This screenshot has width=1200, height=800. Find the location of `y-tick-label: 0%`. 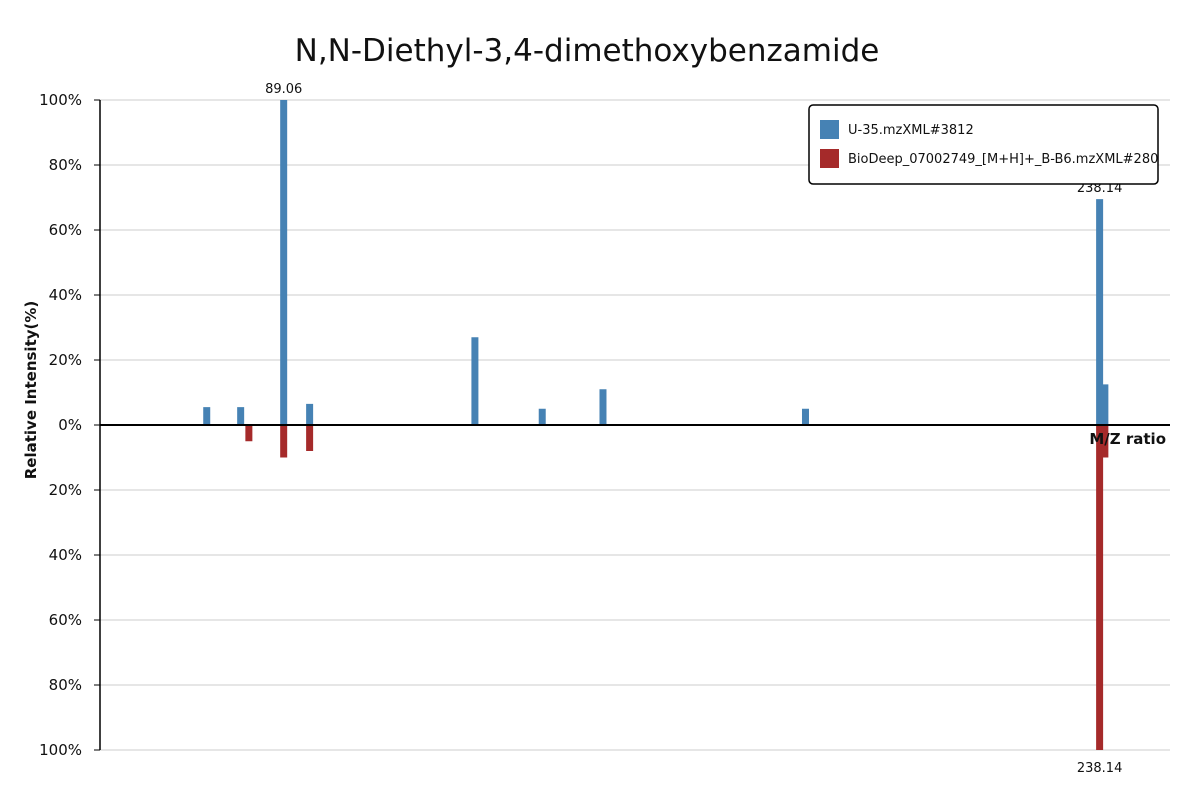

y-tick-label: 0% is located at coordinates (70, 425).